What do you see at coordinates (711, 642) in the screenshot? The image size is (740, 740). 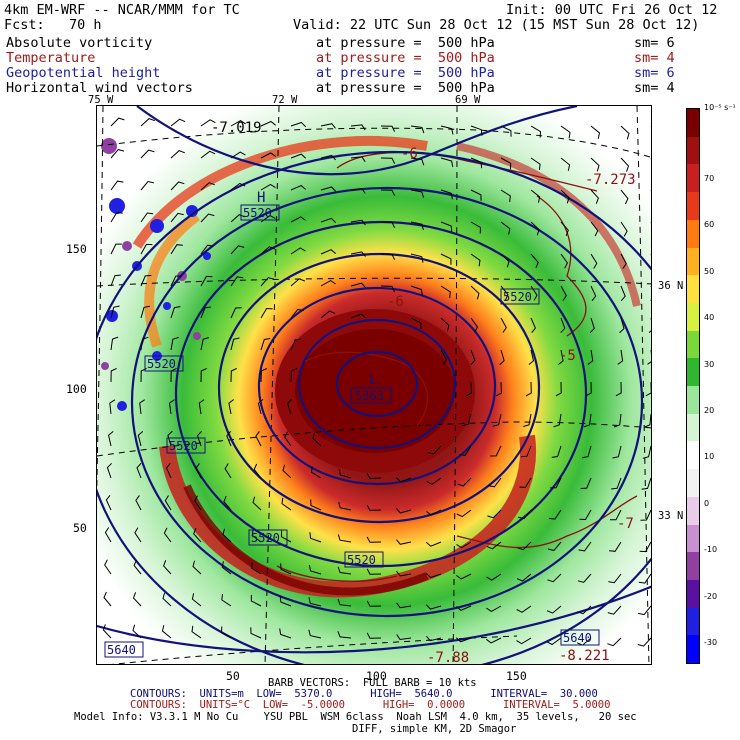 I see `colorbar-tick-label: -30` at bounding box center [711, 642].